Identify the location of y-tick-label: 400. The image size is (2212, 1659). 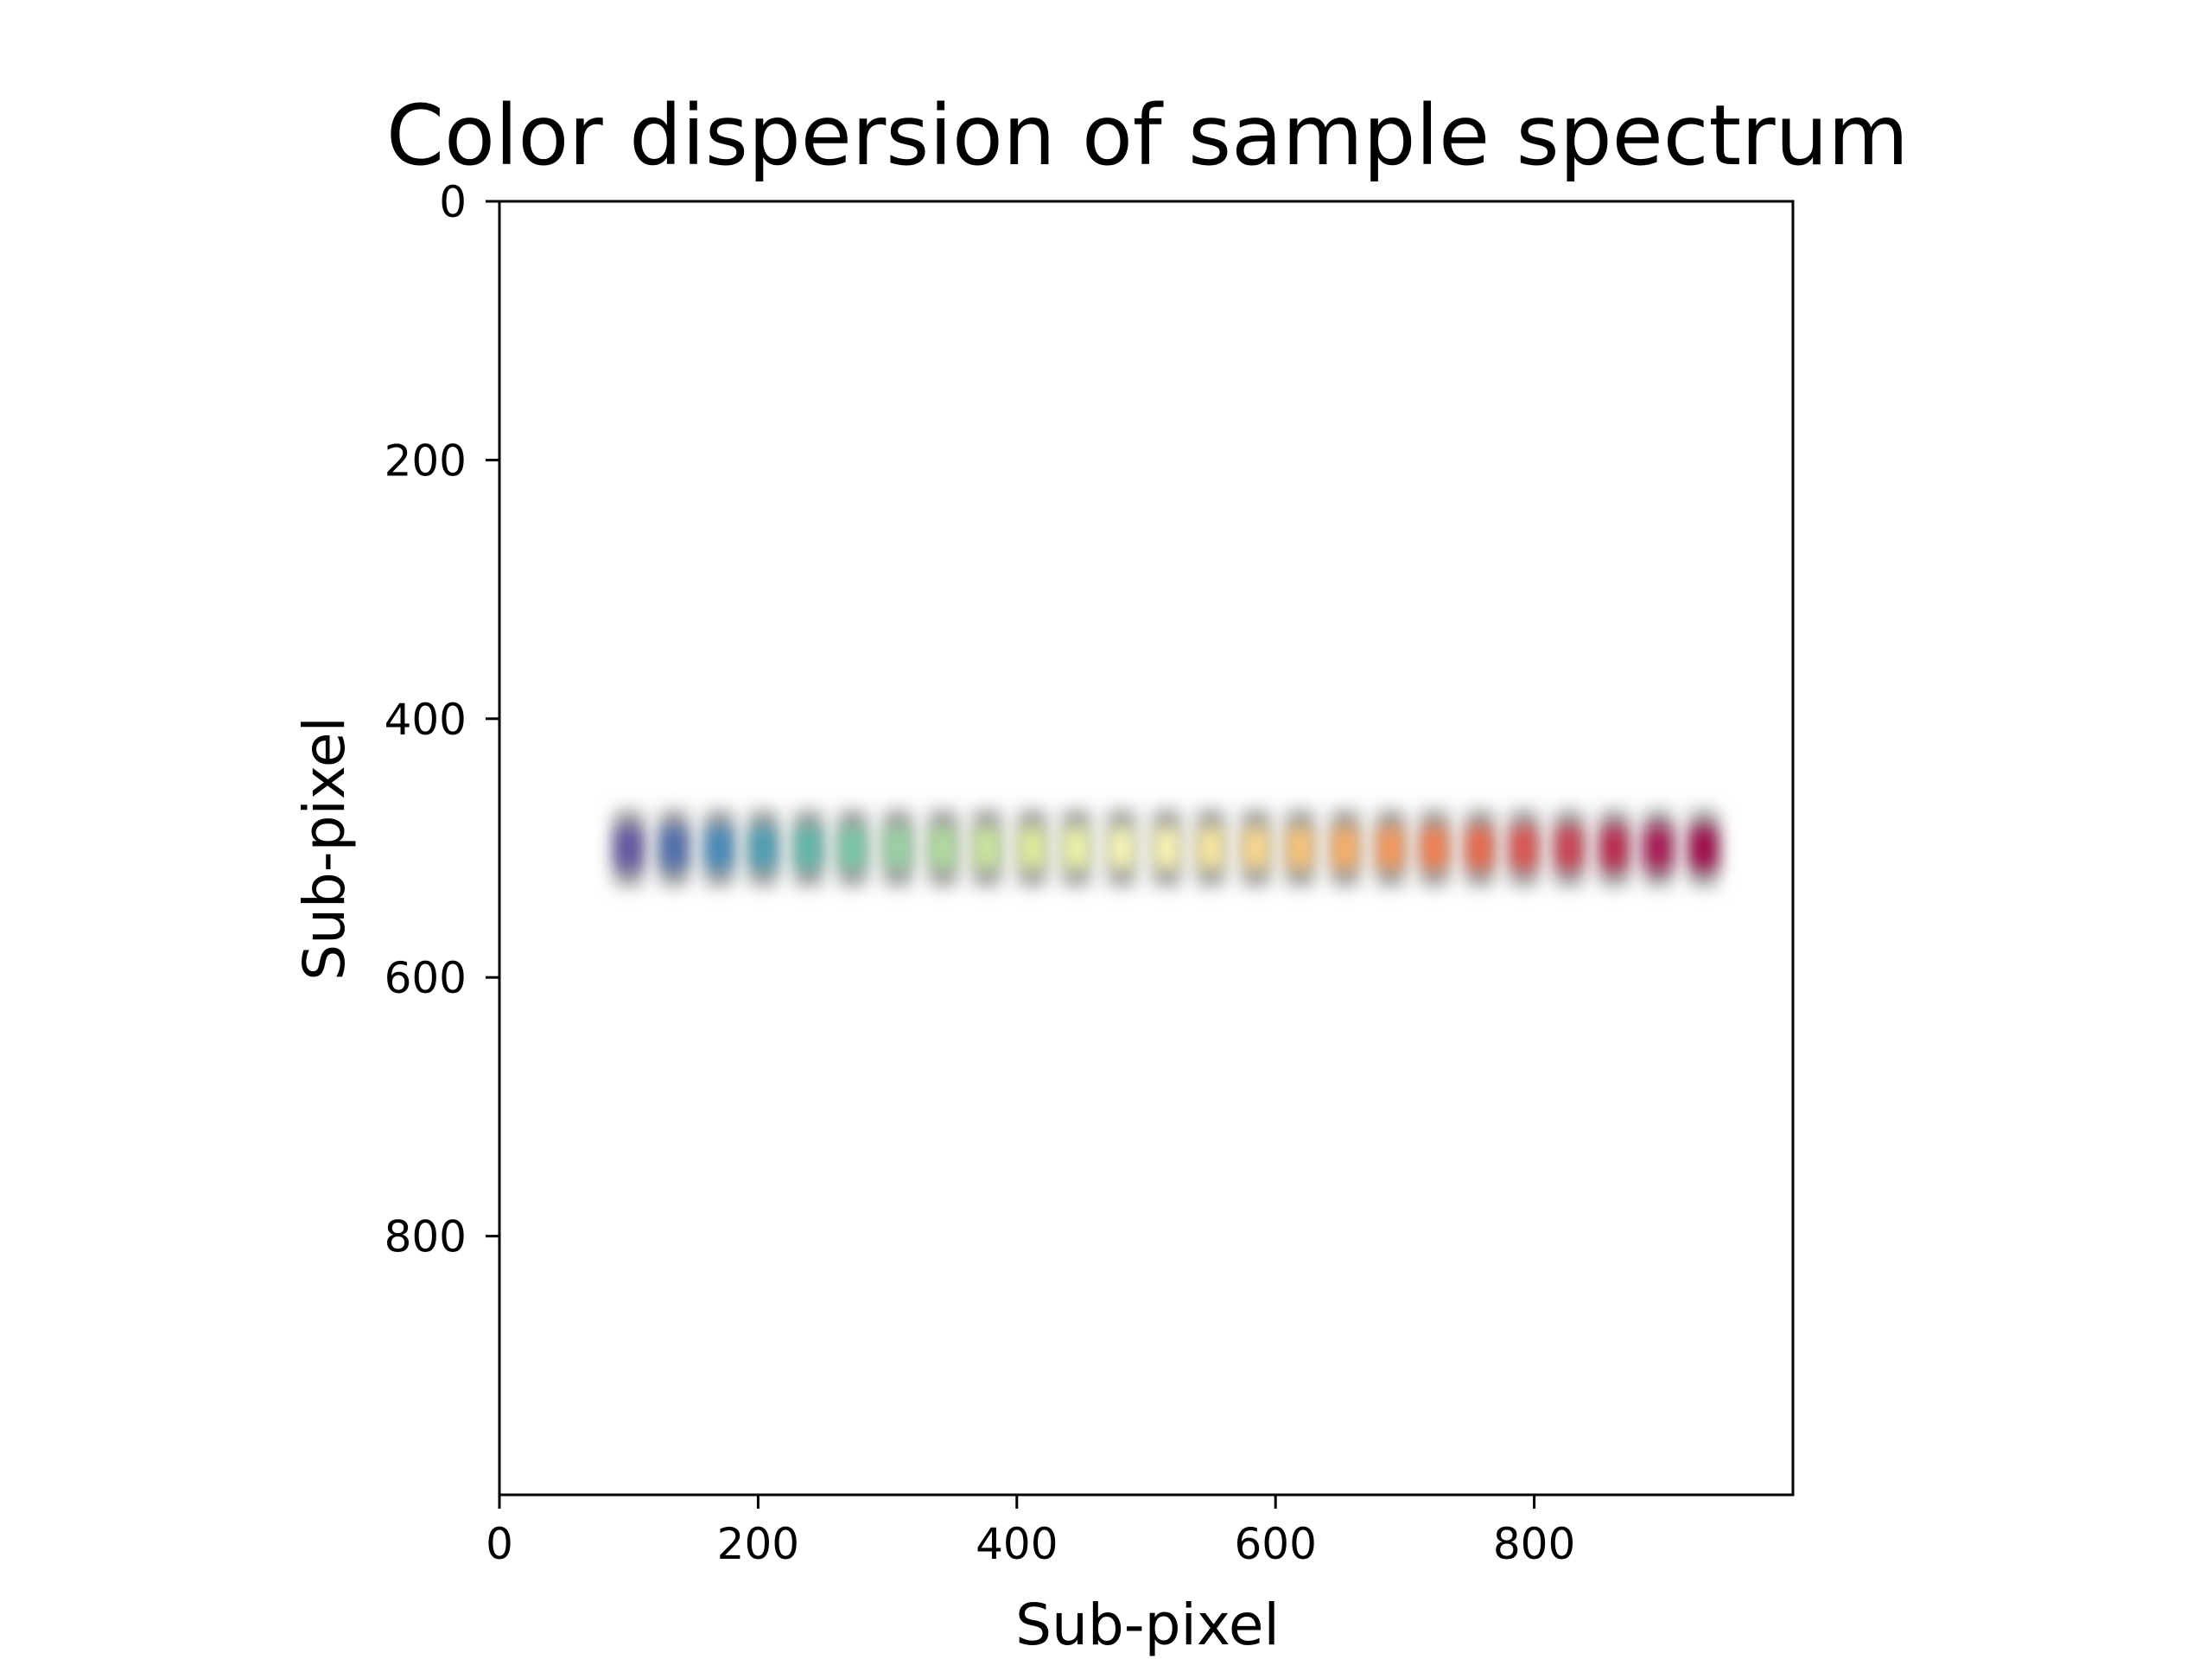
(426, 720).